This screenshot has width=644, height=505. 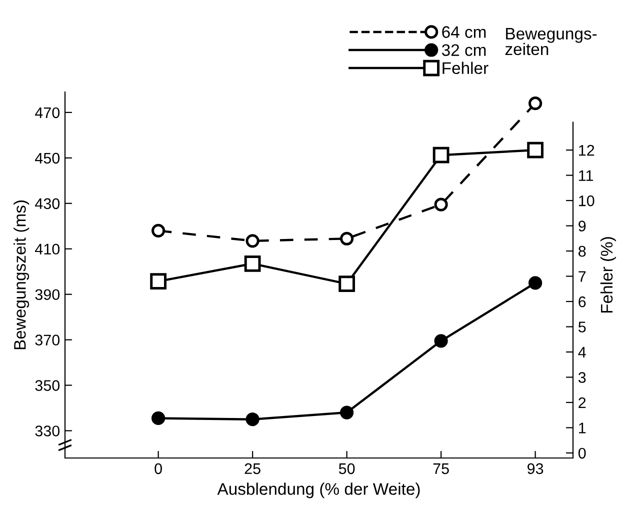 What do you see at coordinates (441, 468) in the screenshot?
I see `x-tick-label: 75` at bounding box center [441, 468].